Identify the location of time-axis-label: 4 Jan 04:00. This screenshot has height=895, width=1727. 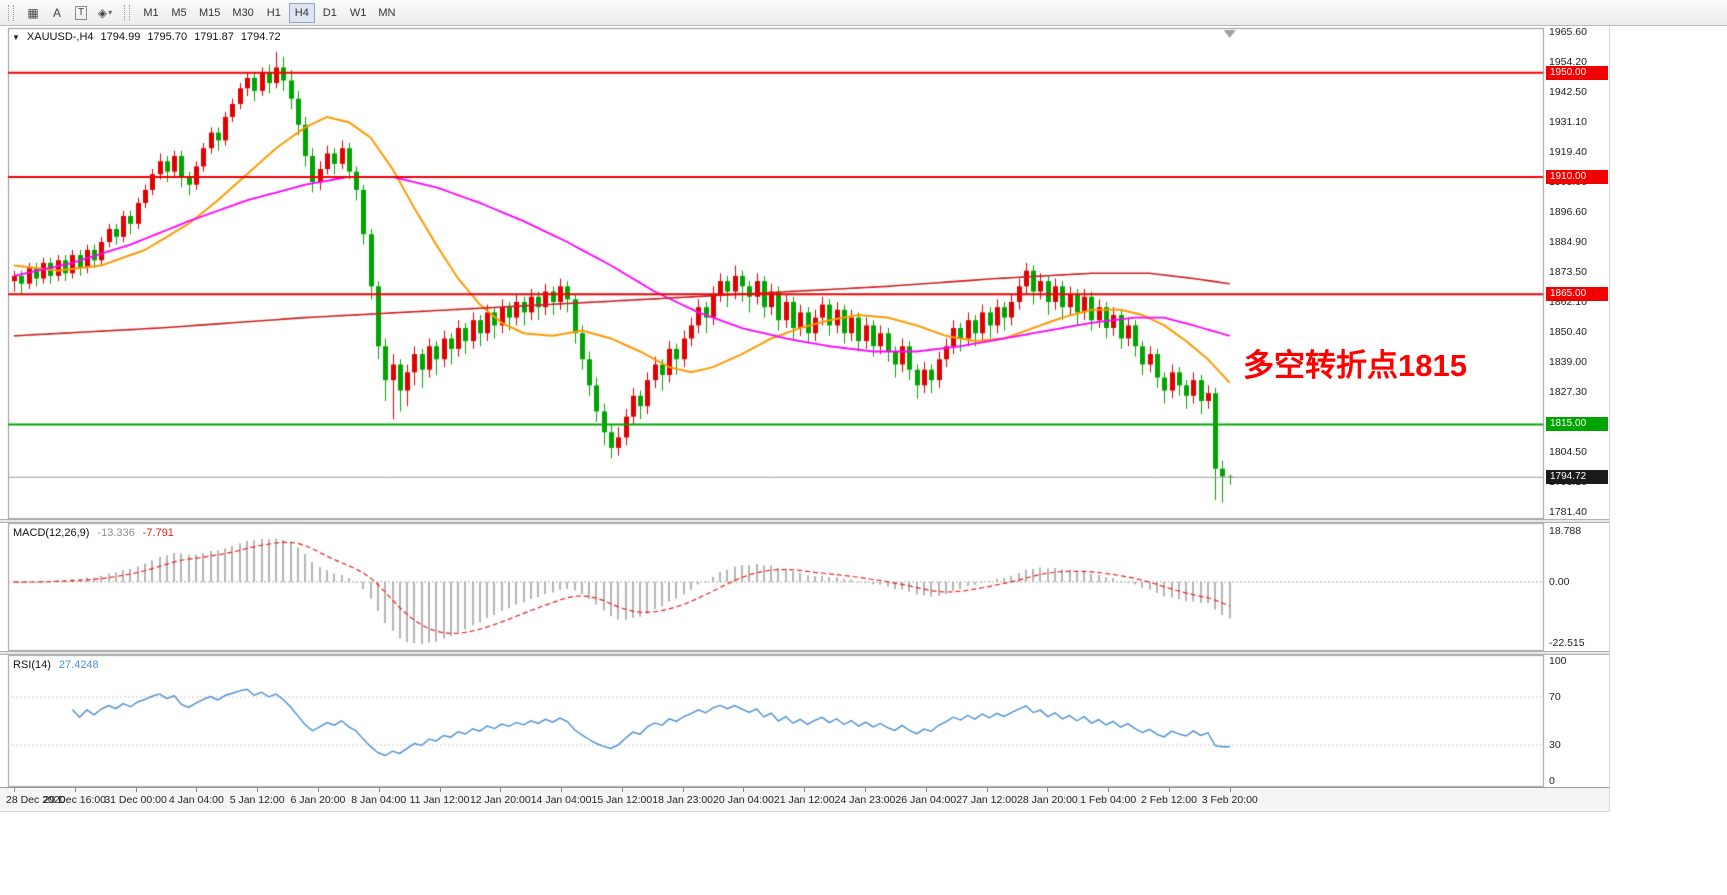
(196, 800).